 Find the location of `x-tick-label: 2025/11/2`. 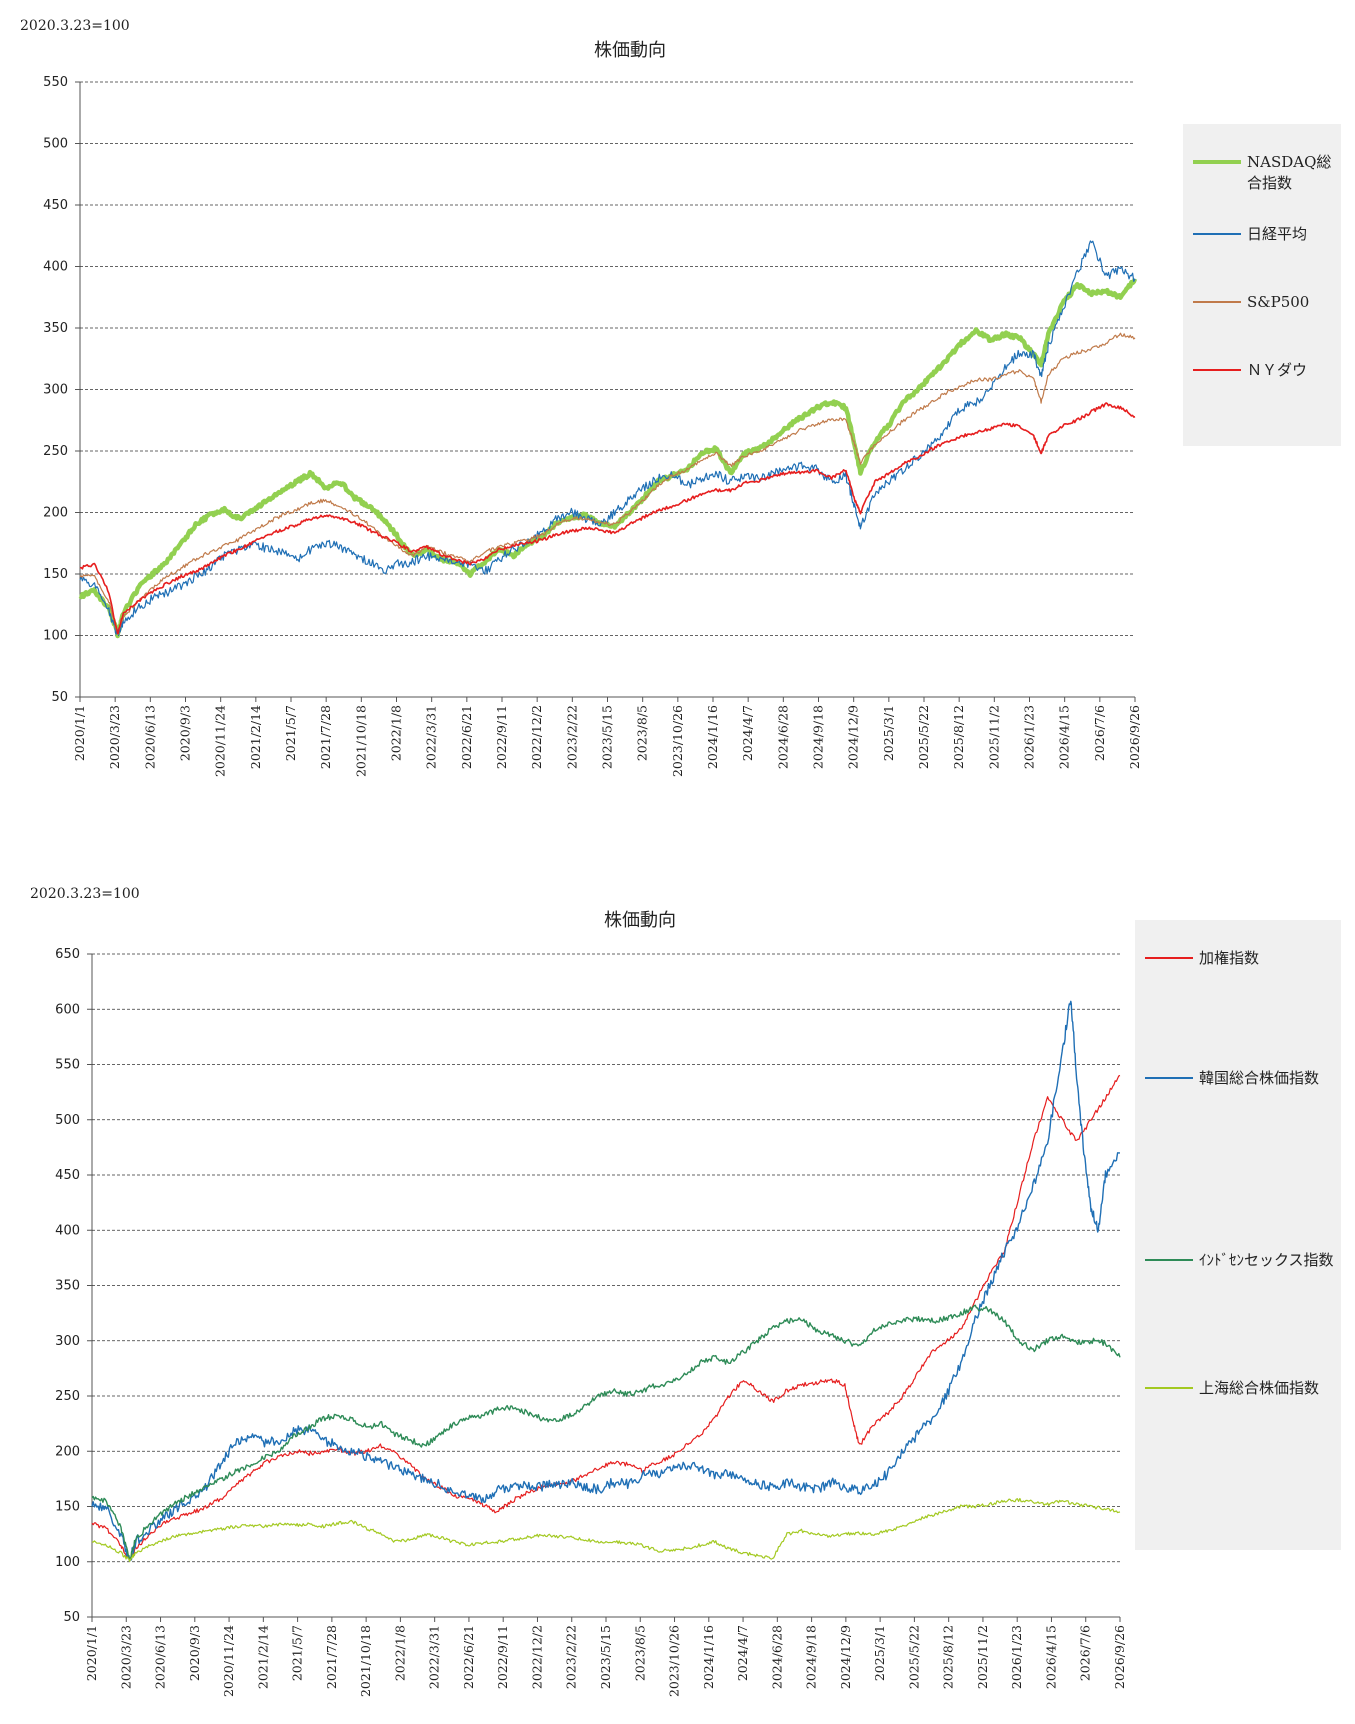

x-tick-label: 2025/11/2 is located at coordinates (993, 737).